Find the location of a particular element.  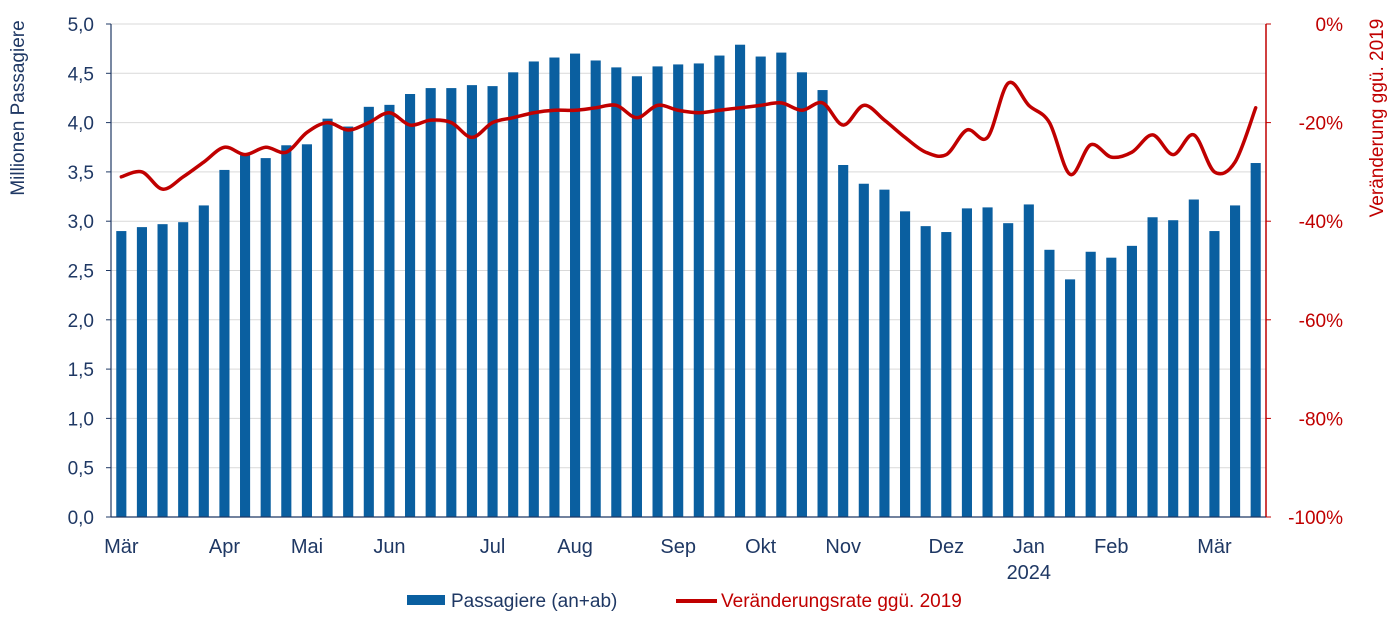

x-tick-label: Mai is located at coordinates (307, 547).